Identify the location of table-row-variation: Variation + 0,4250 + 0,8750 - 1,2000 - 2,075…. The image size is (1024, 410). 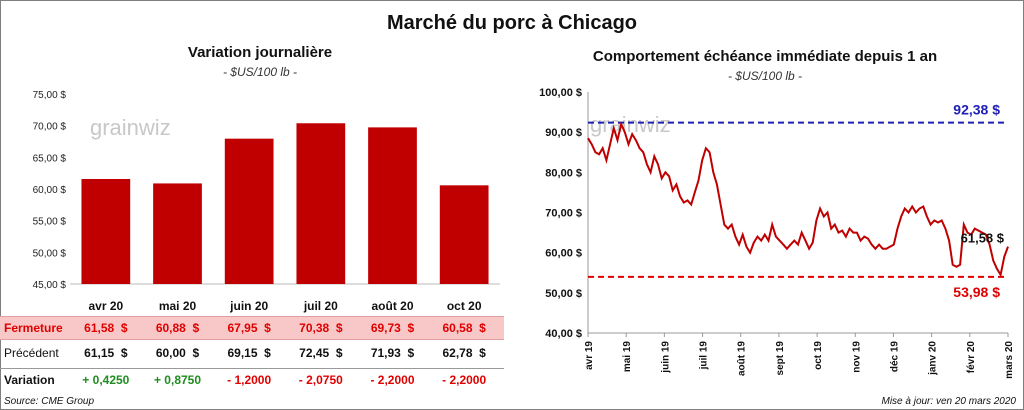
(252, 379).